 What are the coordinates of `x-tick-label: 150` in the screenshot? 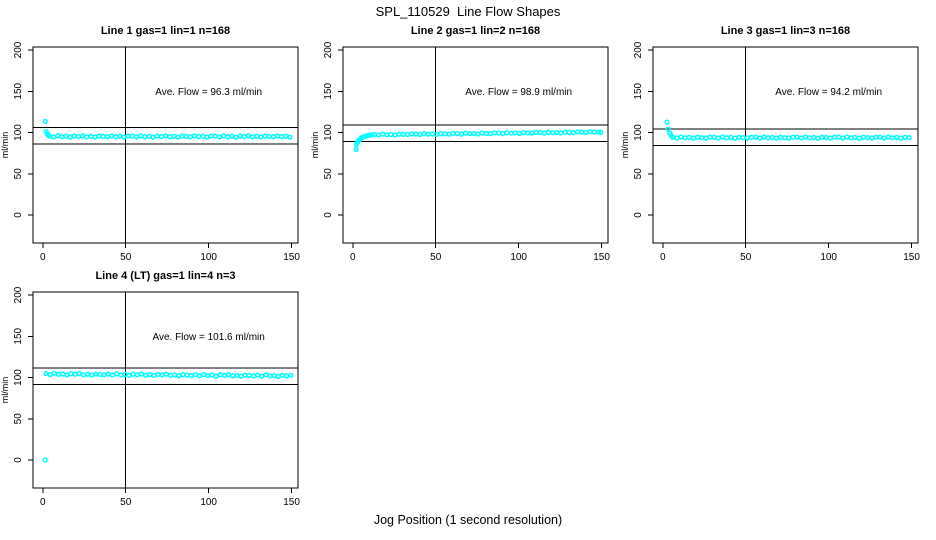 It's located at (291, 257).